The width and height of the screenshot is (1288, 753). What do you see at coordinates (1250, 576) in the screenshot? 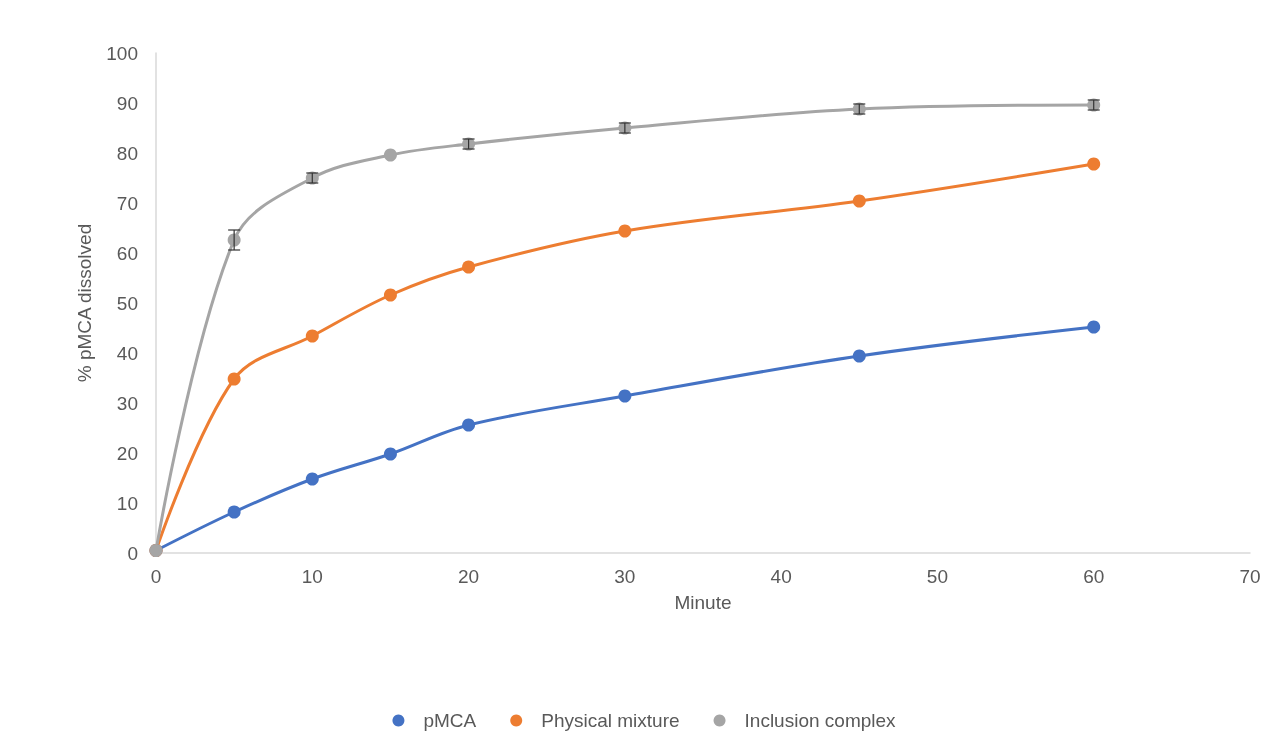
I see `x-tick-label: 70` at bounding box center [1250, 576].